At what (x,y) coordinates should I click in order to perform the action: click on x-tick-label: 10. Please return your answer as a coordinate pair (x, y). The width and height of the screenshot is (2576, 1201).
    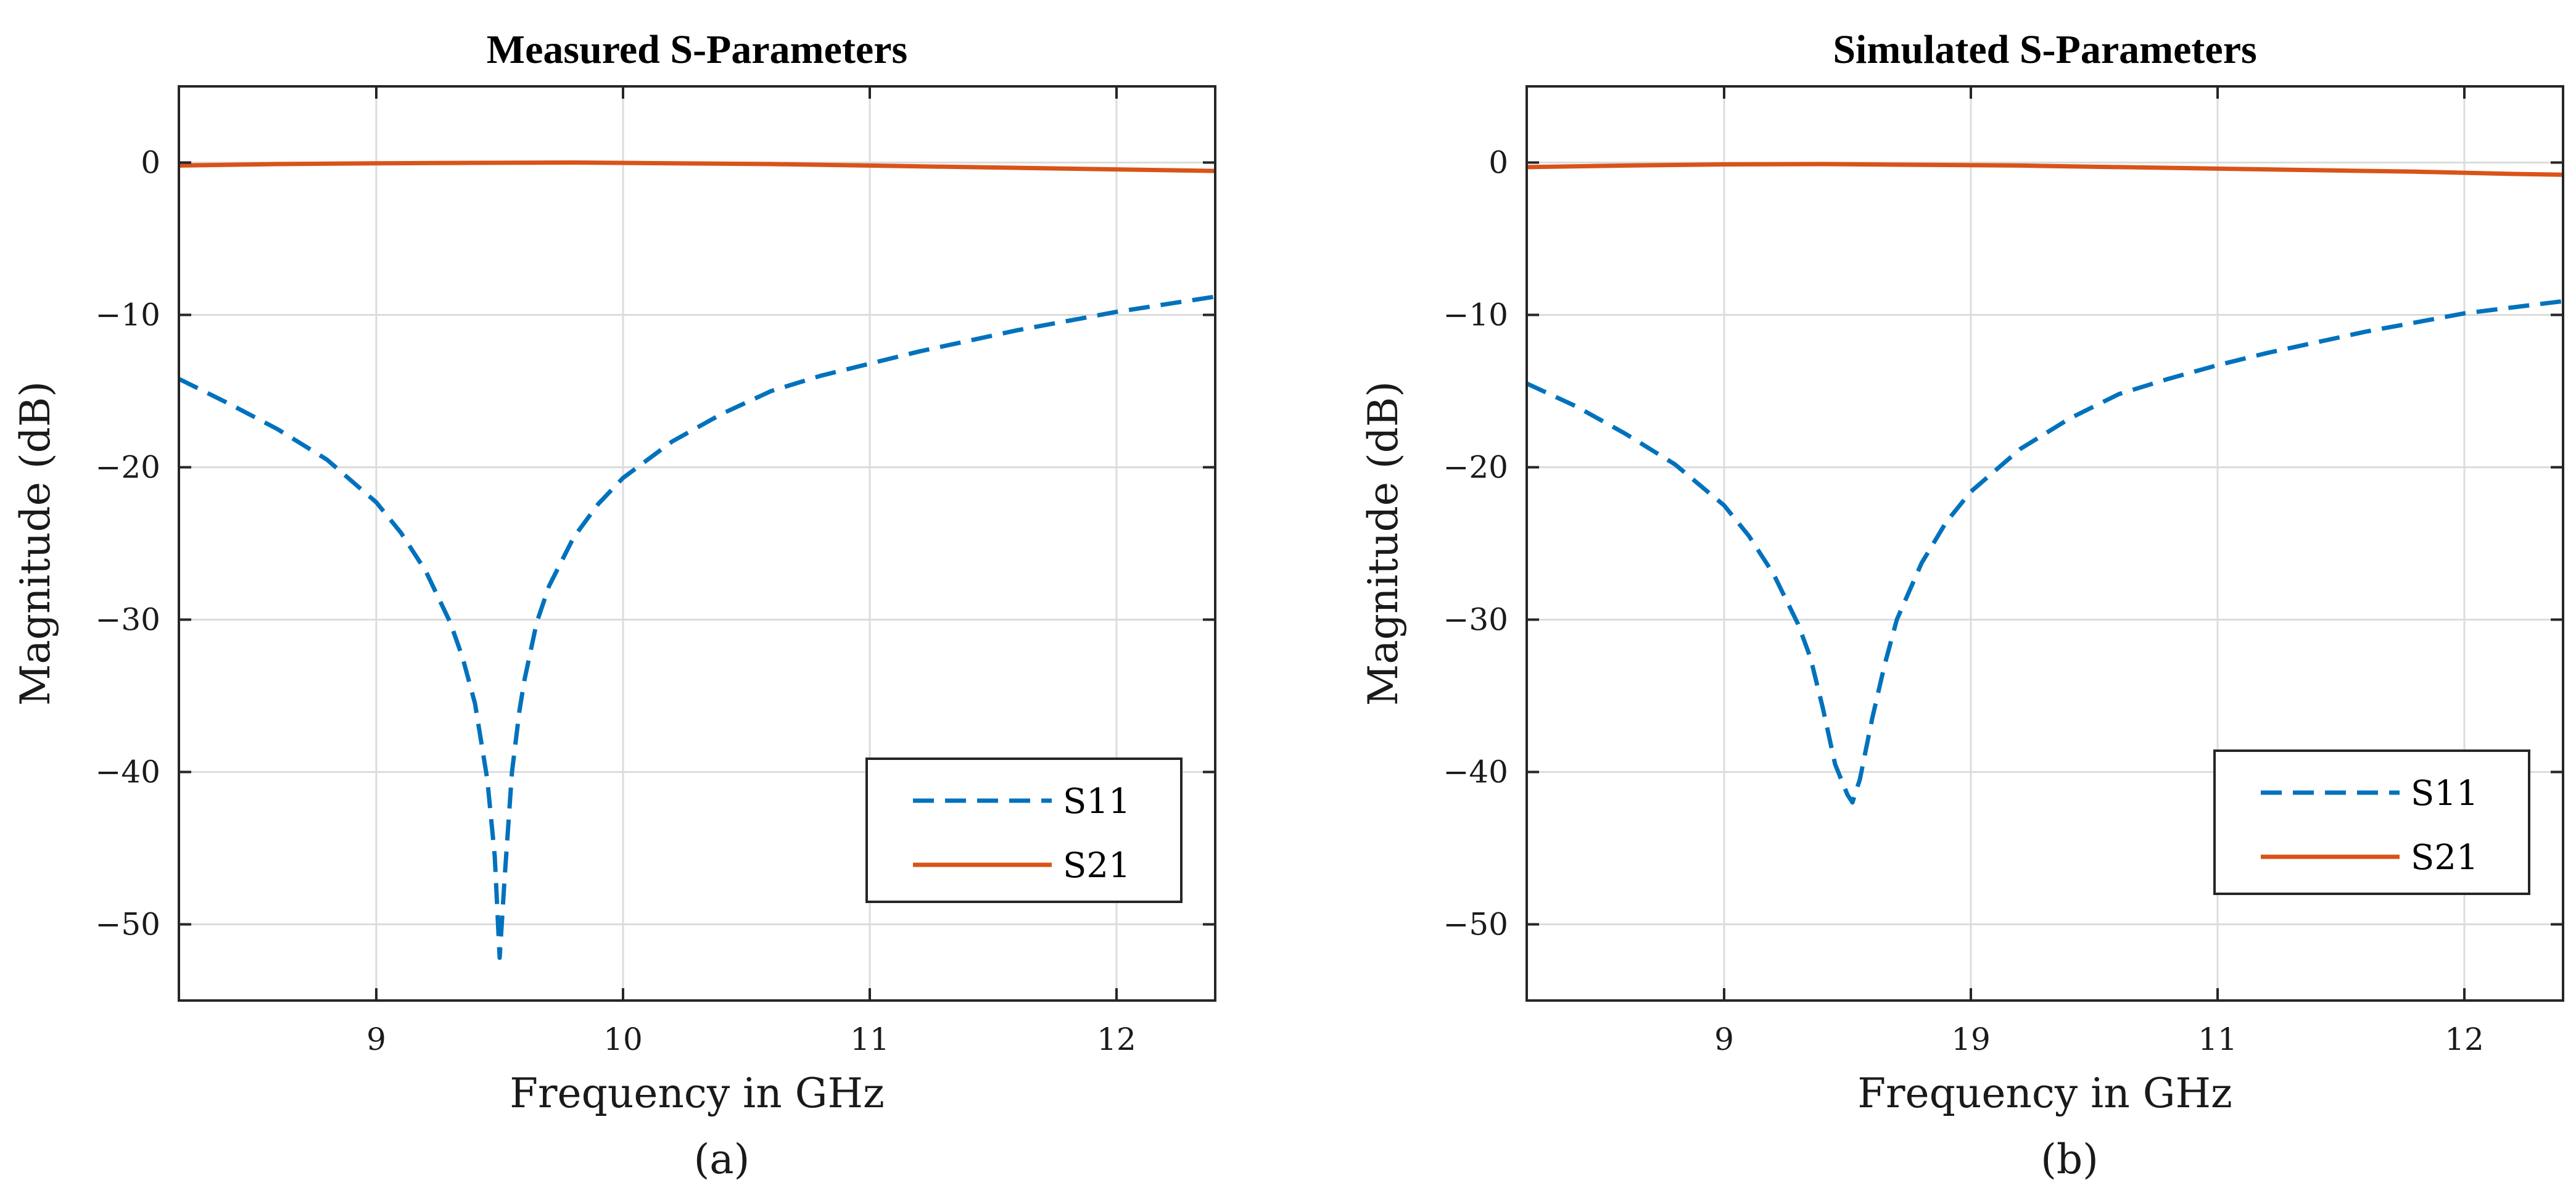
    Looking at the image, I should click on (623, 1039).